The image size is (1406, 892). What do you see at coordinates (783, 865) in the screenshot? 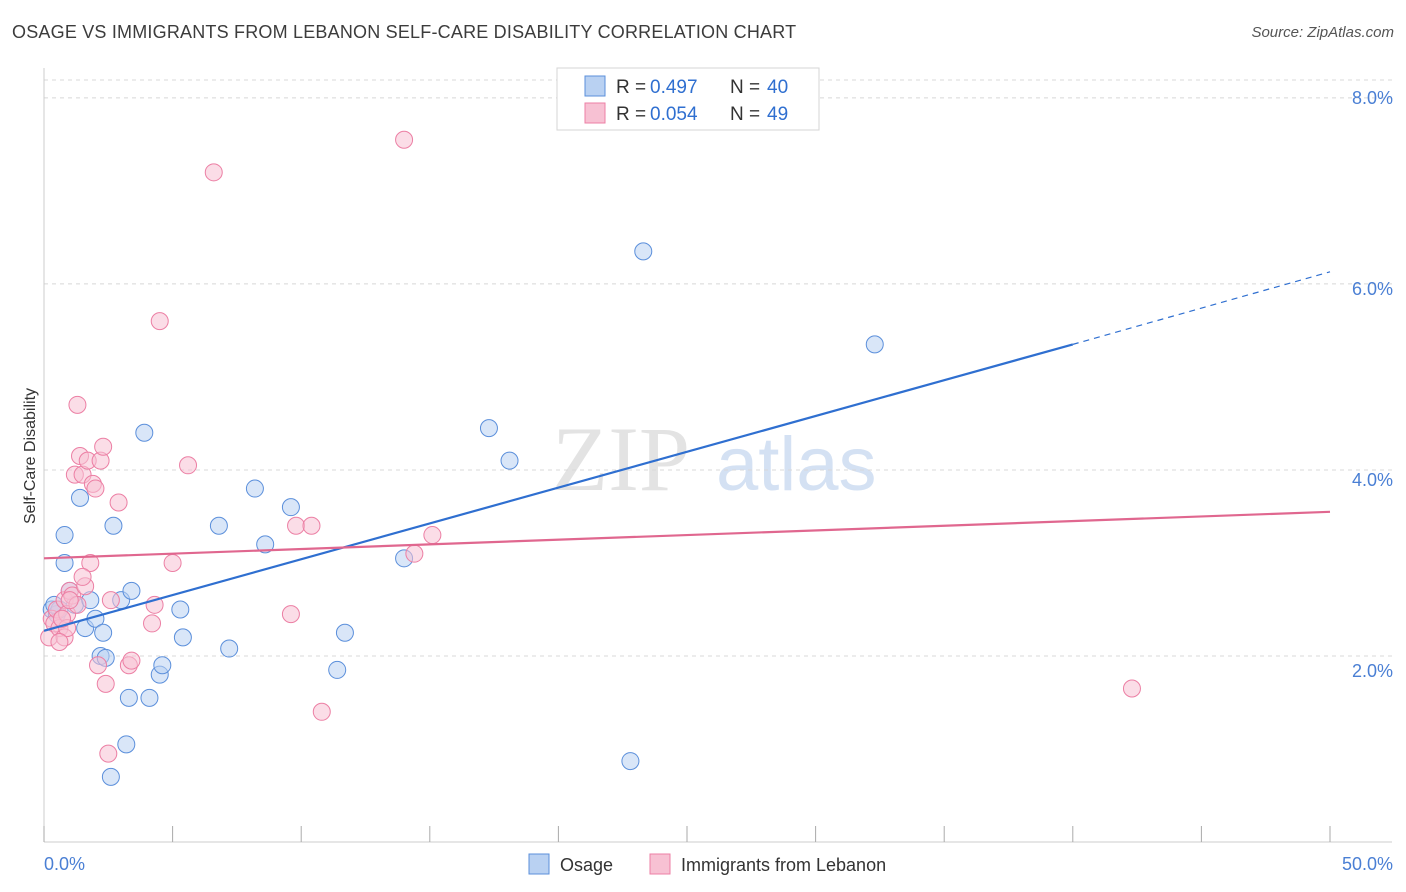
I see `bottom-legend-label-lebanon: Immigrants from Lebanon` at bounding box center [783, 865].